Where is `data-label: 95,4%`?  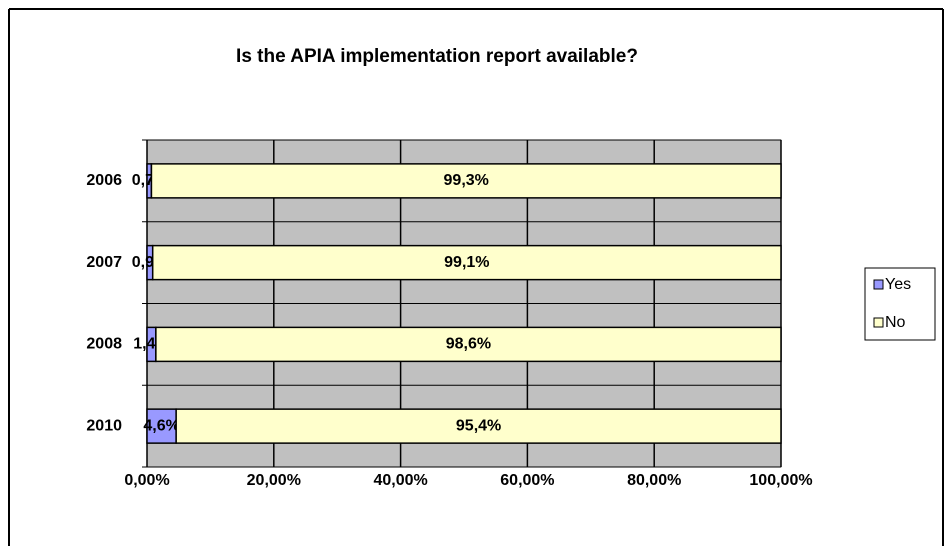 data-label: 95,4% is located at coordinates (478, 425).